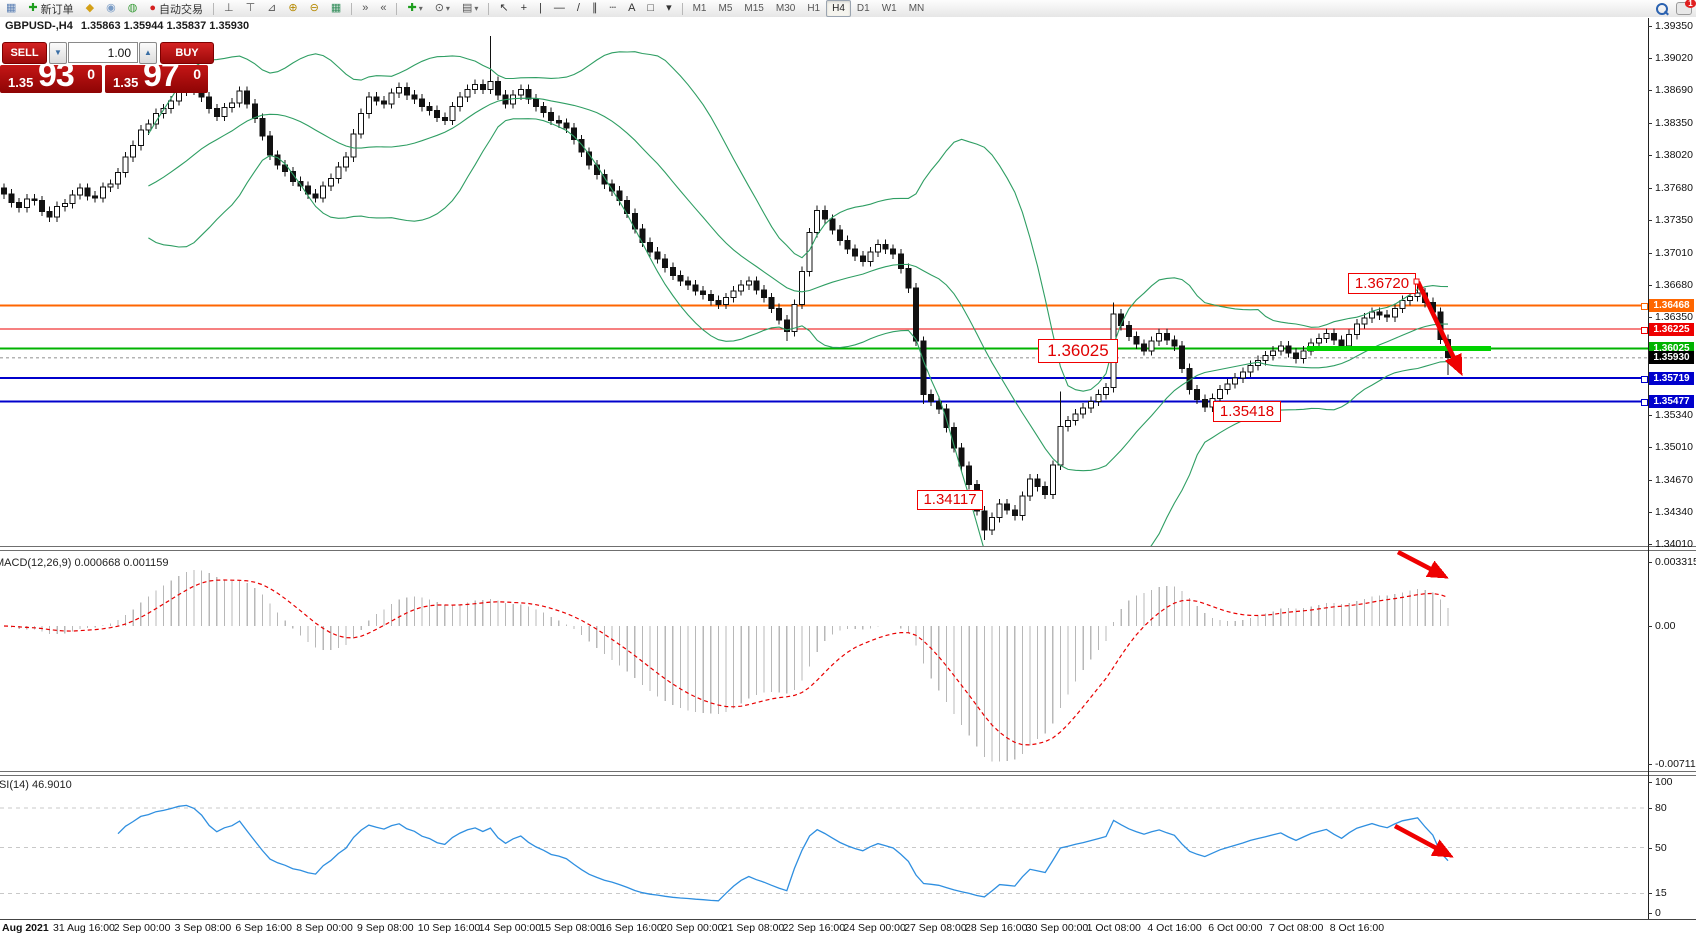 Image resolution: width=1696 pixels, height=934 pixels. Describe the element at coordinates (336, 8) in the screenshot. I see `tile-windows-icon: ▦` at that location.